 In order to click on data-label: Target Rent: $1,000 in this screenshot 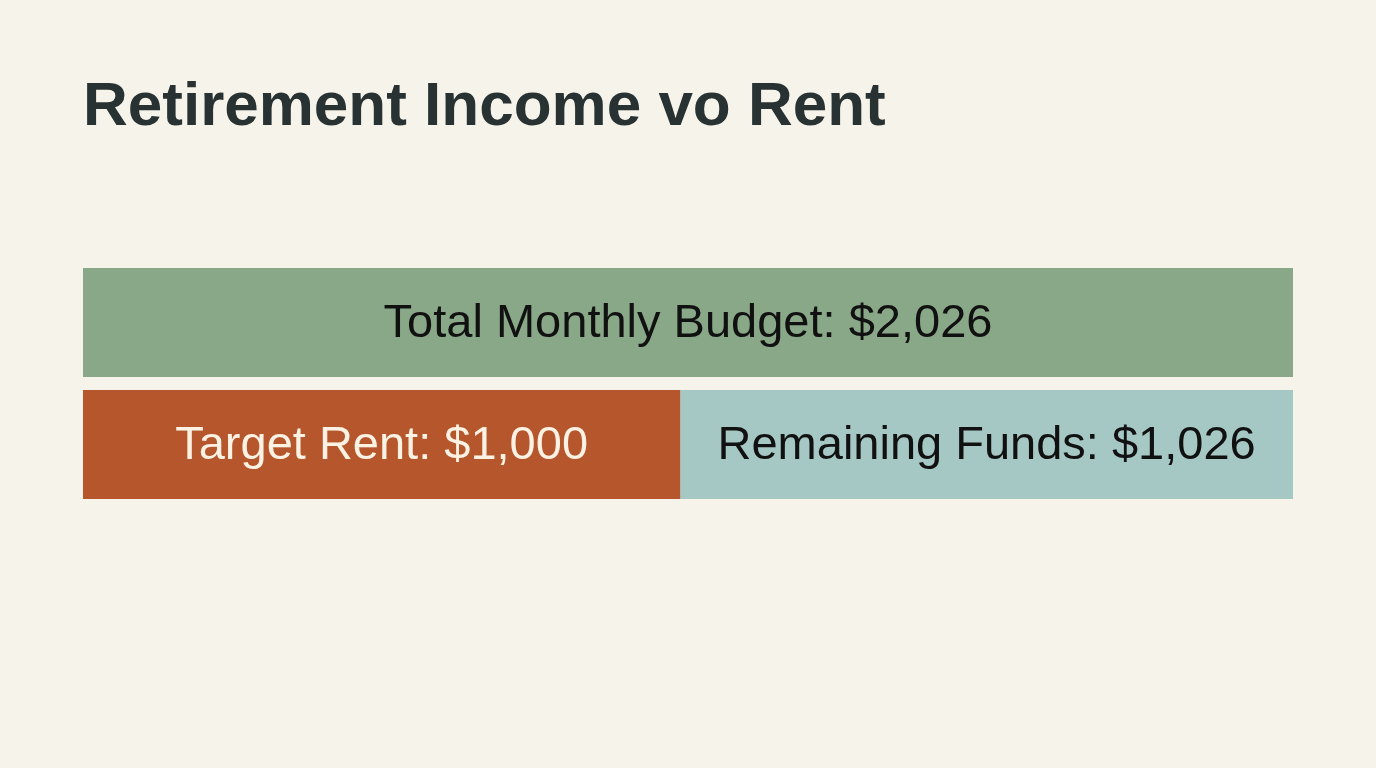, I will do `click(382, 443)`.